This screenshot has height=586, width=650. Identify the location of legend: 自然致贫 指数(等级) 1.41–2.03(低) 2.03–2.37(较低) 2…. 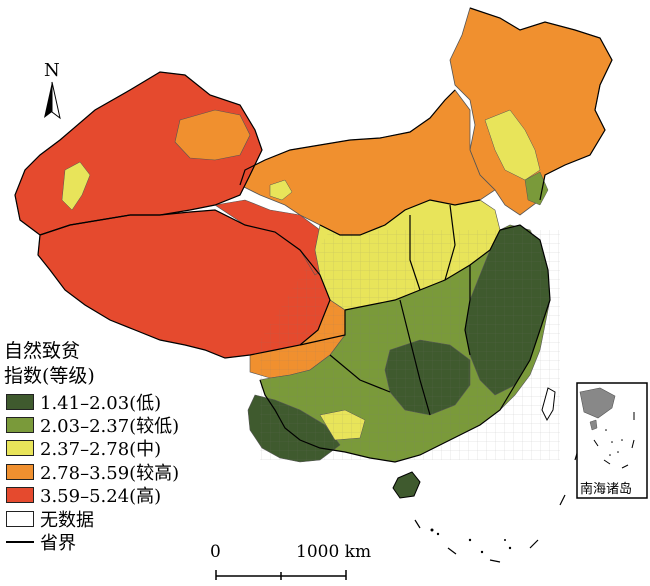
(117, 447).